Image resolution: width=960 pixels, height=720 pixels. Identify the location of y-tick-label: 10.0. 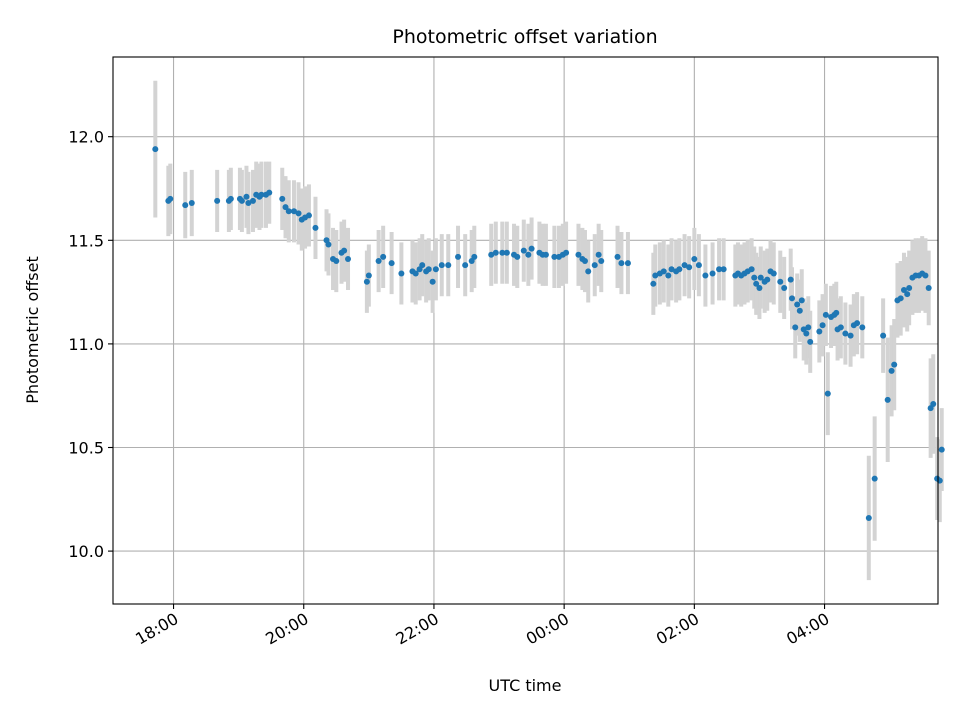
(86, 551).